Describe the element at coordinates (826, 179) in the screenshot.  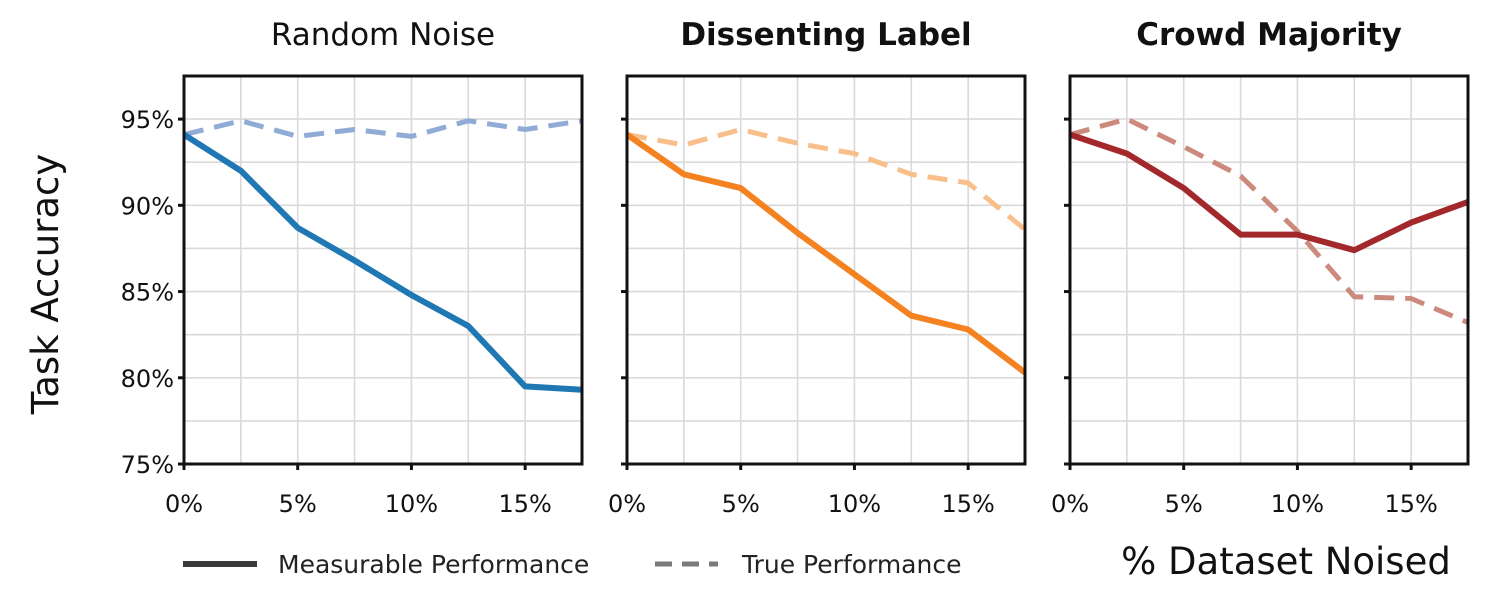
I see `panel-dissenting-label-line-true-performance` at that location.